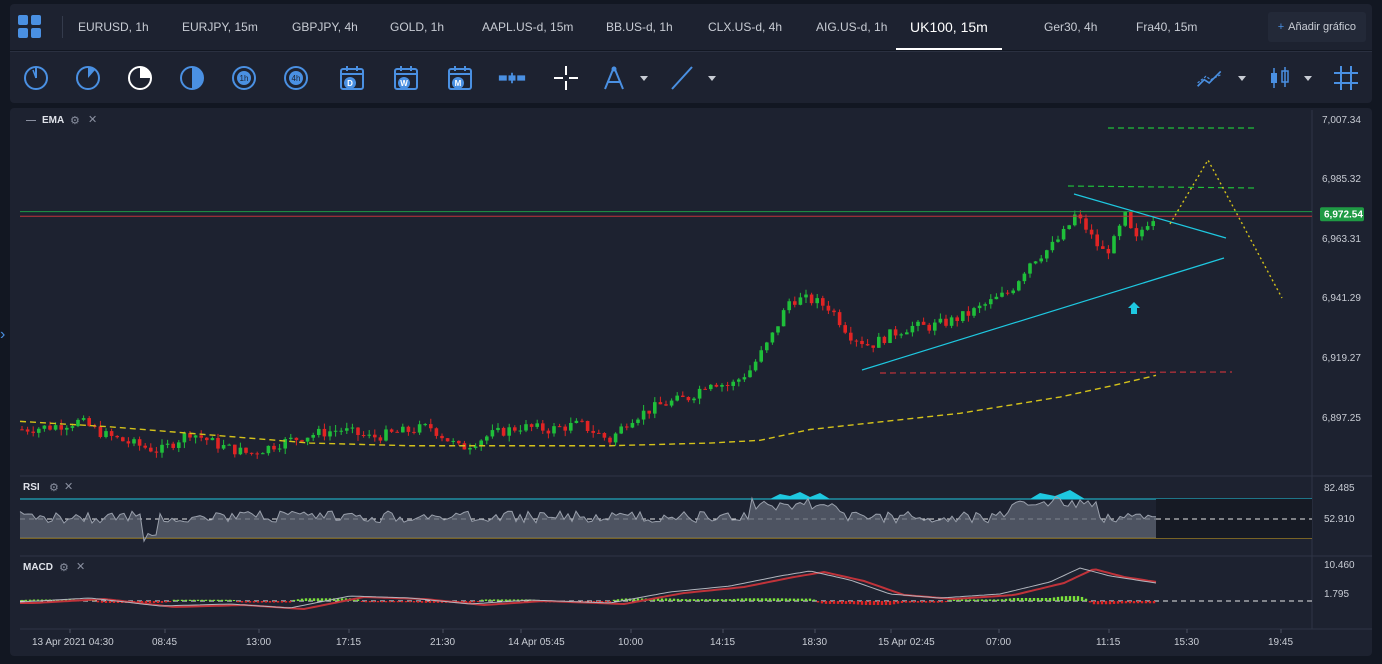 This screenshot has height=664, width=1382. Describe the element at coordinates (352, 78) in the screenshot. I see `timeframe-daily-icon: D` at that location.